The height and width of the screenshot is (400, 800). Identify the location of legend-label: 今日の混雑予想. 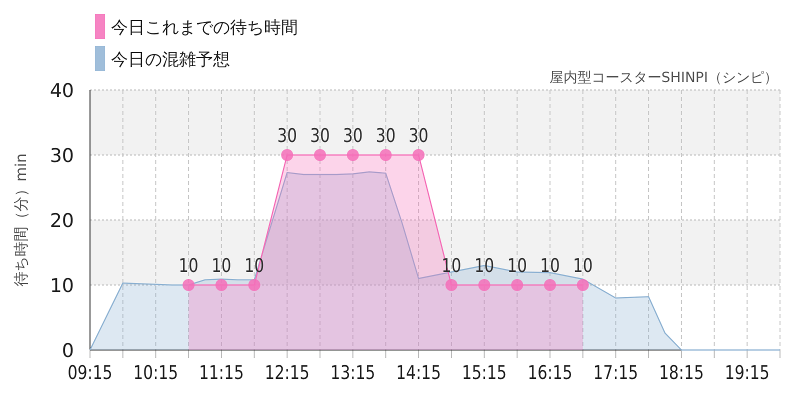
(170, 60).